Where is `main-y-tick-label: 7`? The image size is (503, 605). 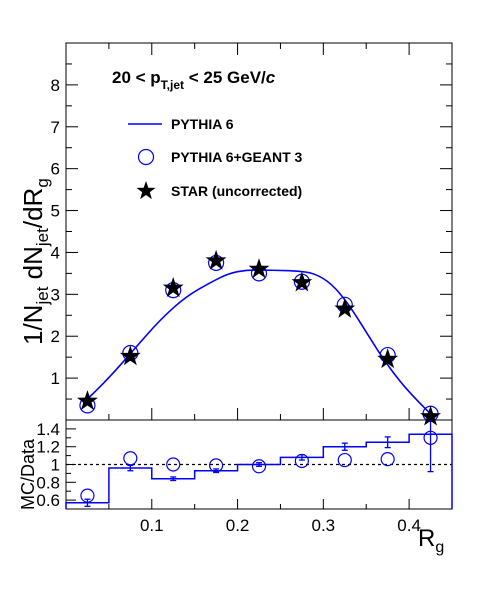 main-y-tick-label: 7 is located at coordinates (55, 127).